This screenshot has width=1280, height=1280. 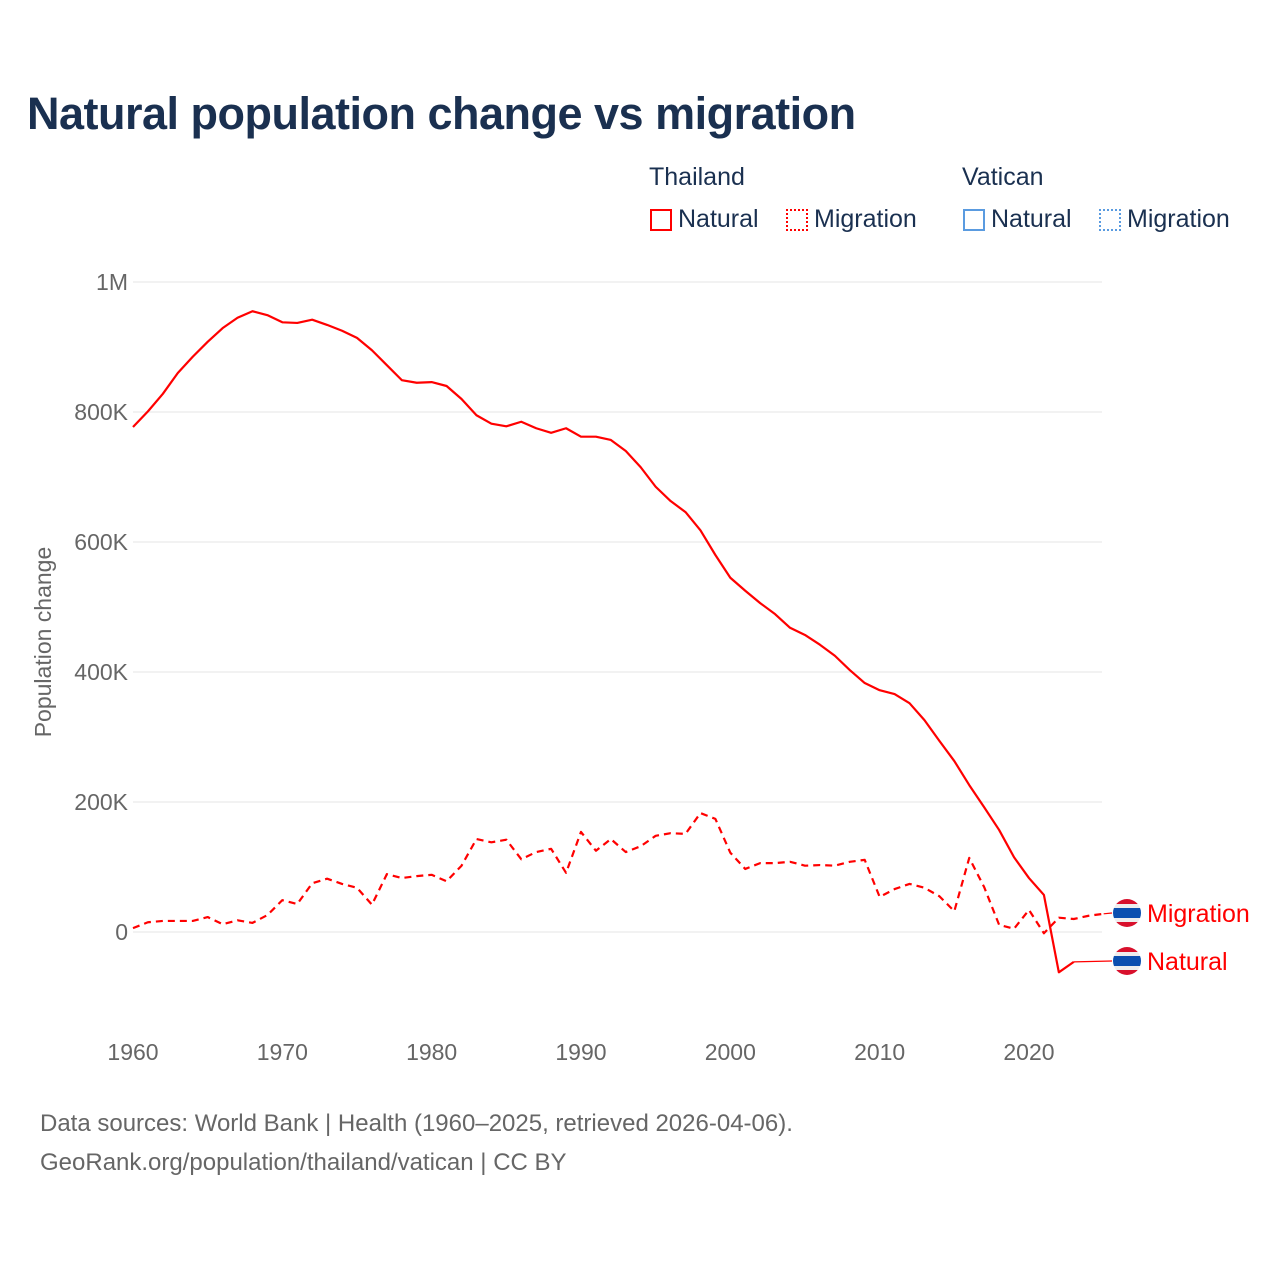 What do you see at coordinates (441, 113) in the screenshot?
I see `chart-title: Natural population change vs migration` at bounding box center [441, 113].